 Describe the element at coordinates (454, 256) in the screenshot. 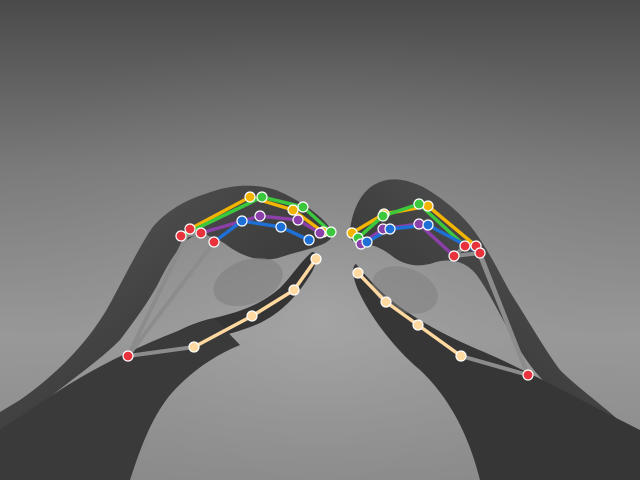

I see `right-ring-keypoint` at that location.